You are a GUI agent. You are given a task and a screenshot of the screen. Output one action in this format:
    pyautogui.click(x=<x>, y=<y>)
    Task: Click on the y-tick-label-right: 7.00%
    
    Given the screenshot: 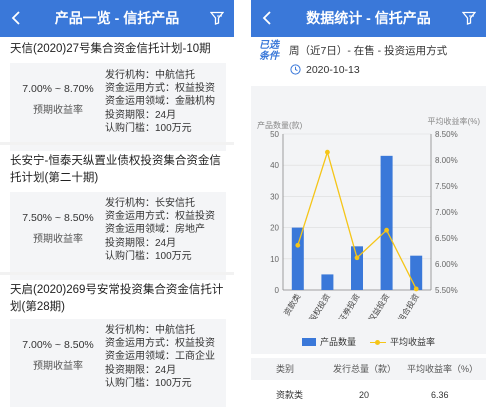 What is the action you would take?
    pyautogui.click(x=446, y=212)
    